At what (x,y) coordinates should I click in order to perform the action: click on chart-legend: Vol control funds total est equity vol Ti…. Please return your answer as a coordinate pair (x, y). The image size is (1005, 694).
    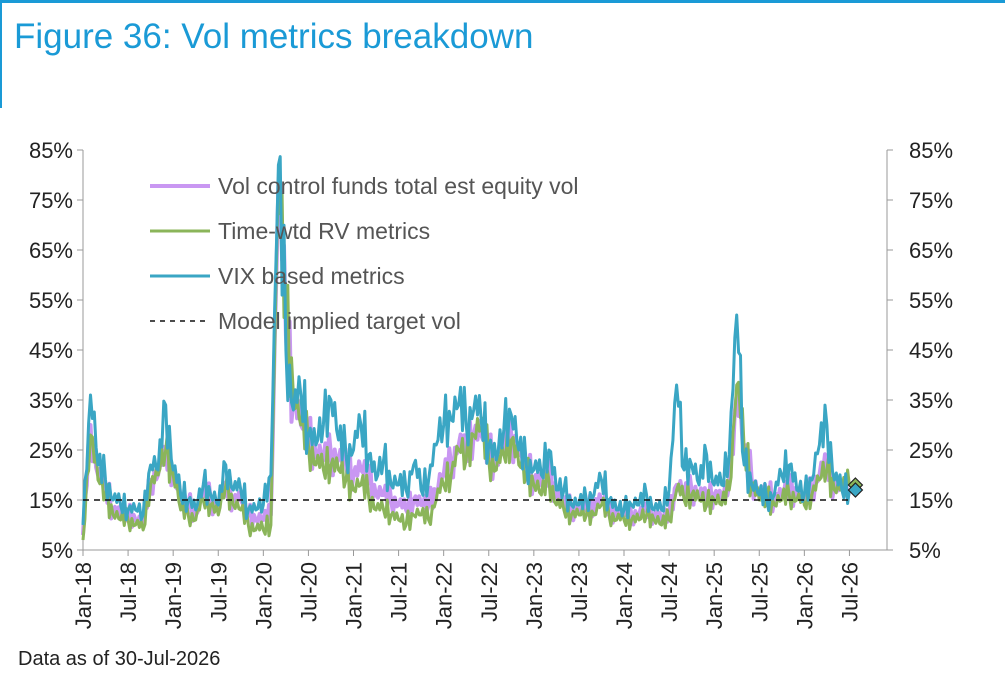
    Looking at the image, I should click on (364, 253).